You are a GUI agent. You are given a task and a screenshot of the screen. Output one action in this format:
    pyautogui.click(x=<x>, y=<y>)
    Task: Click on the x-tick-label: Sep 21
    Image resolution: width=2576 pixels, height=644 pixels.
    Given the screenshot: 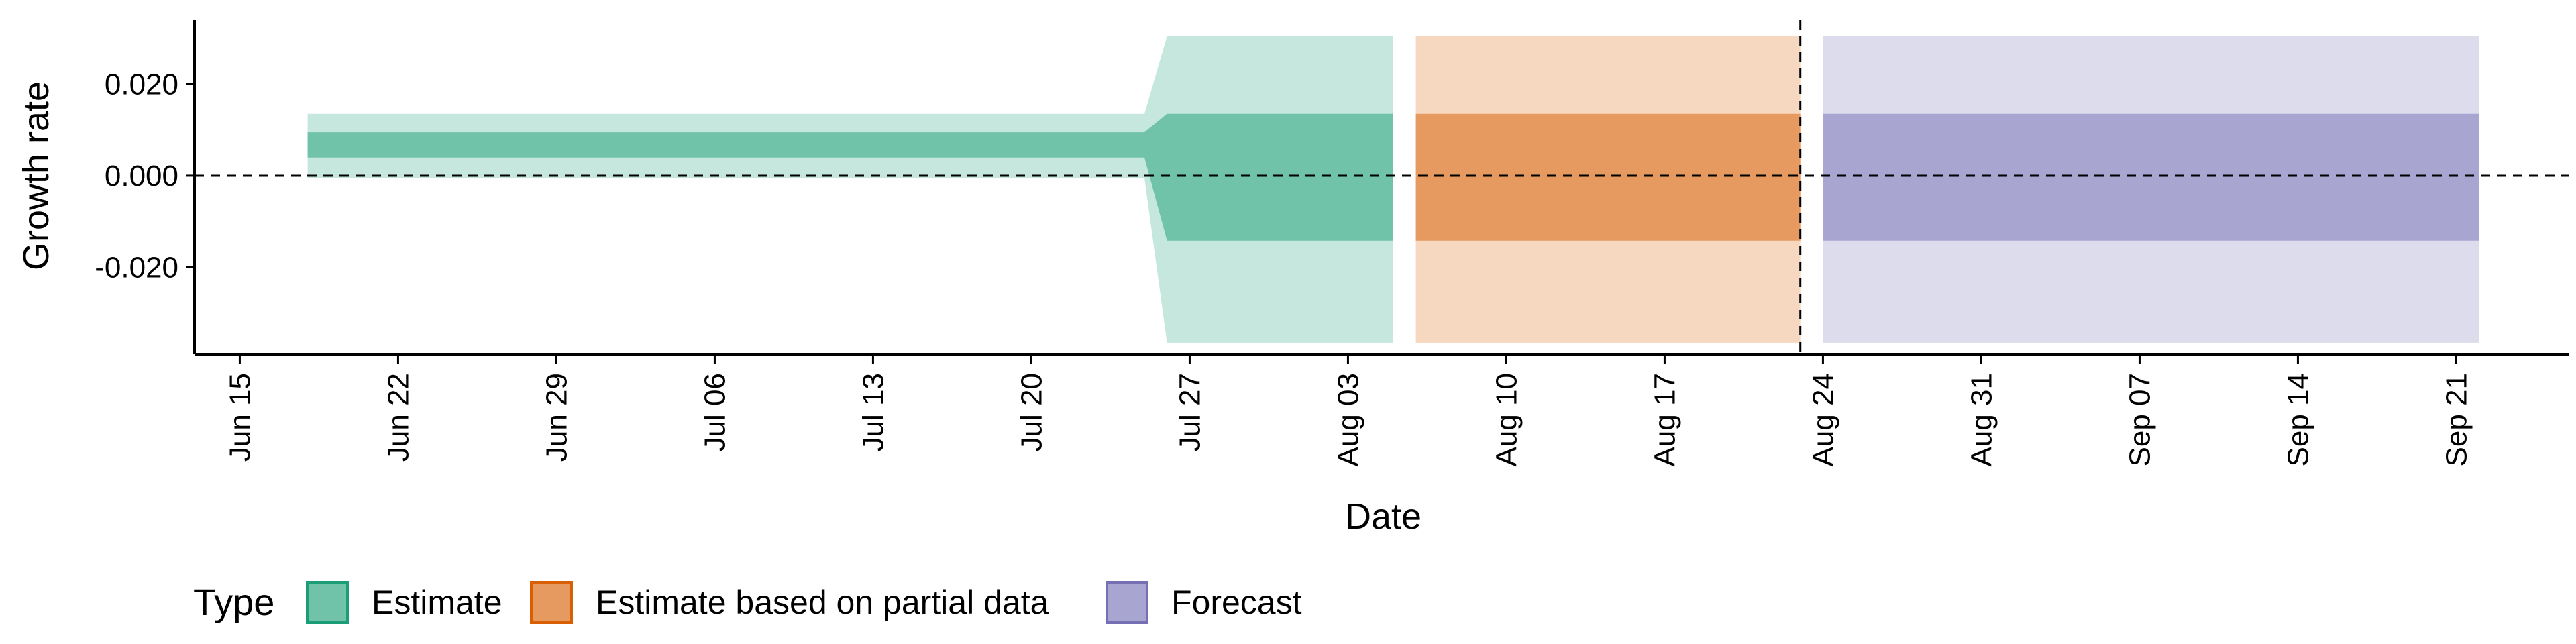 What is the action you would take?
    pyautogui.click(x=2456, y=419)
    